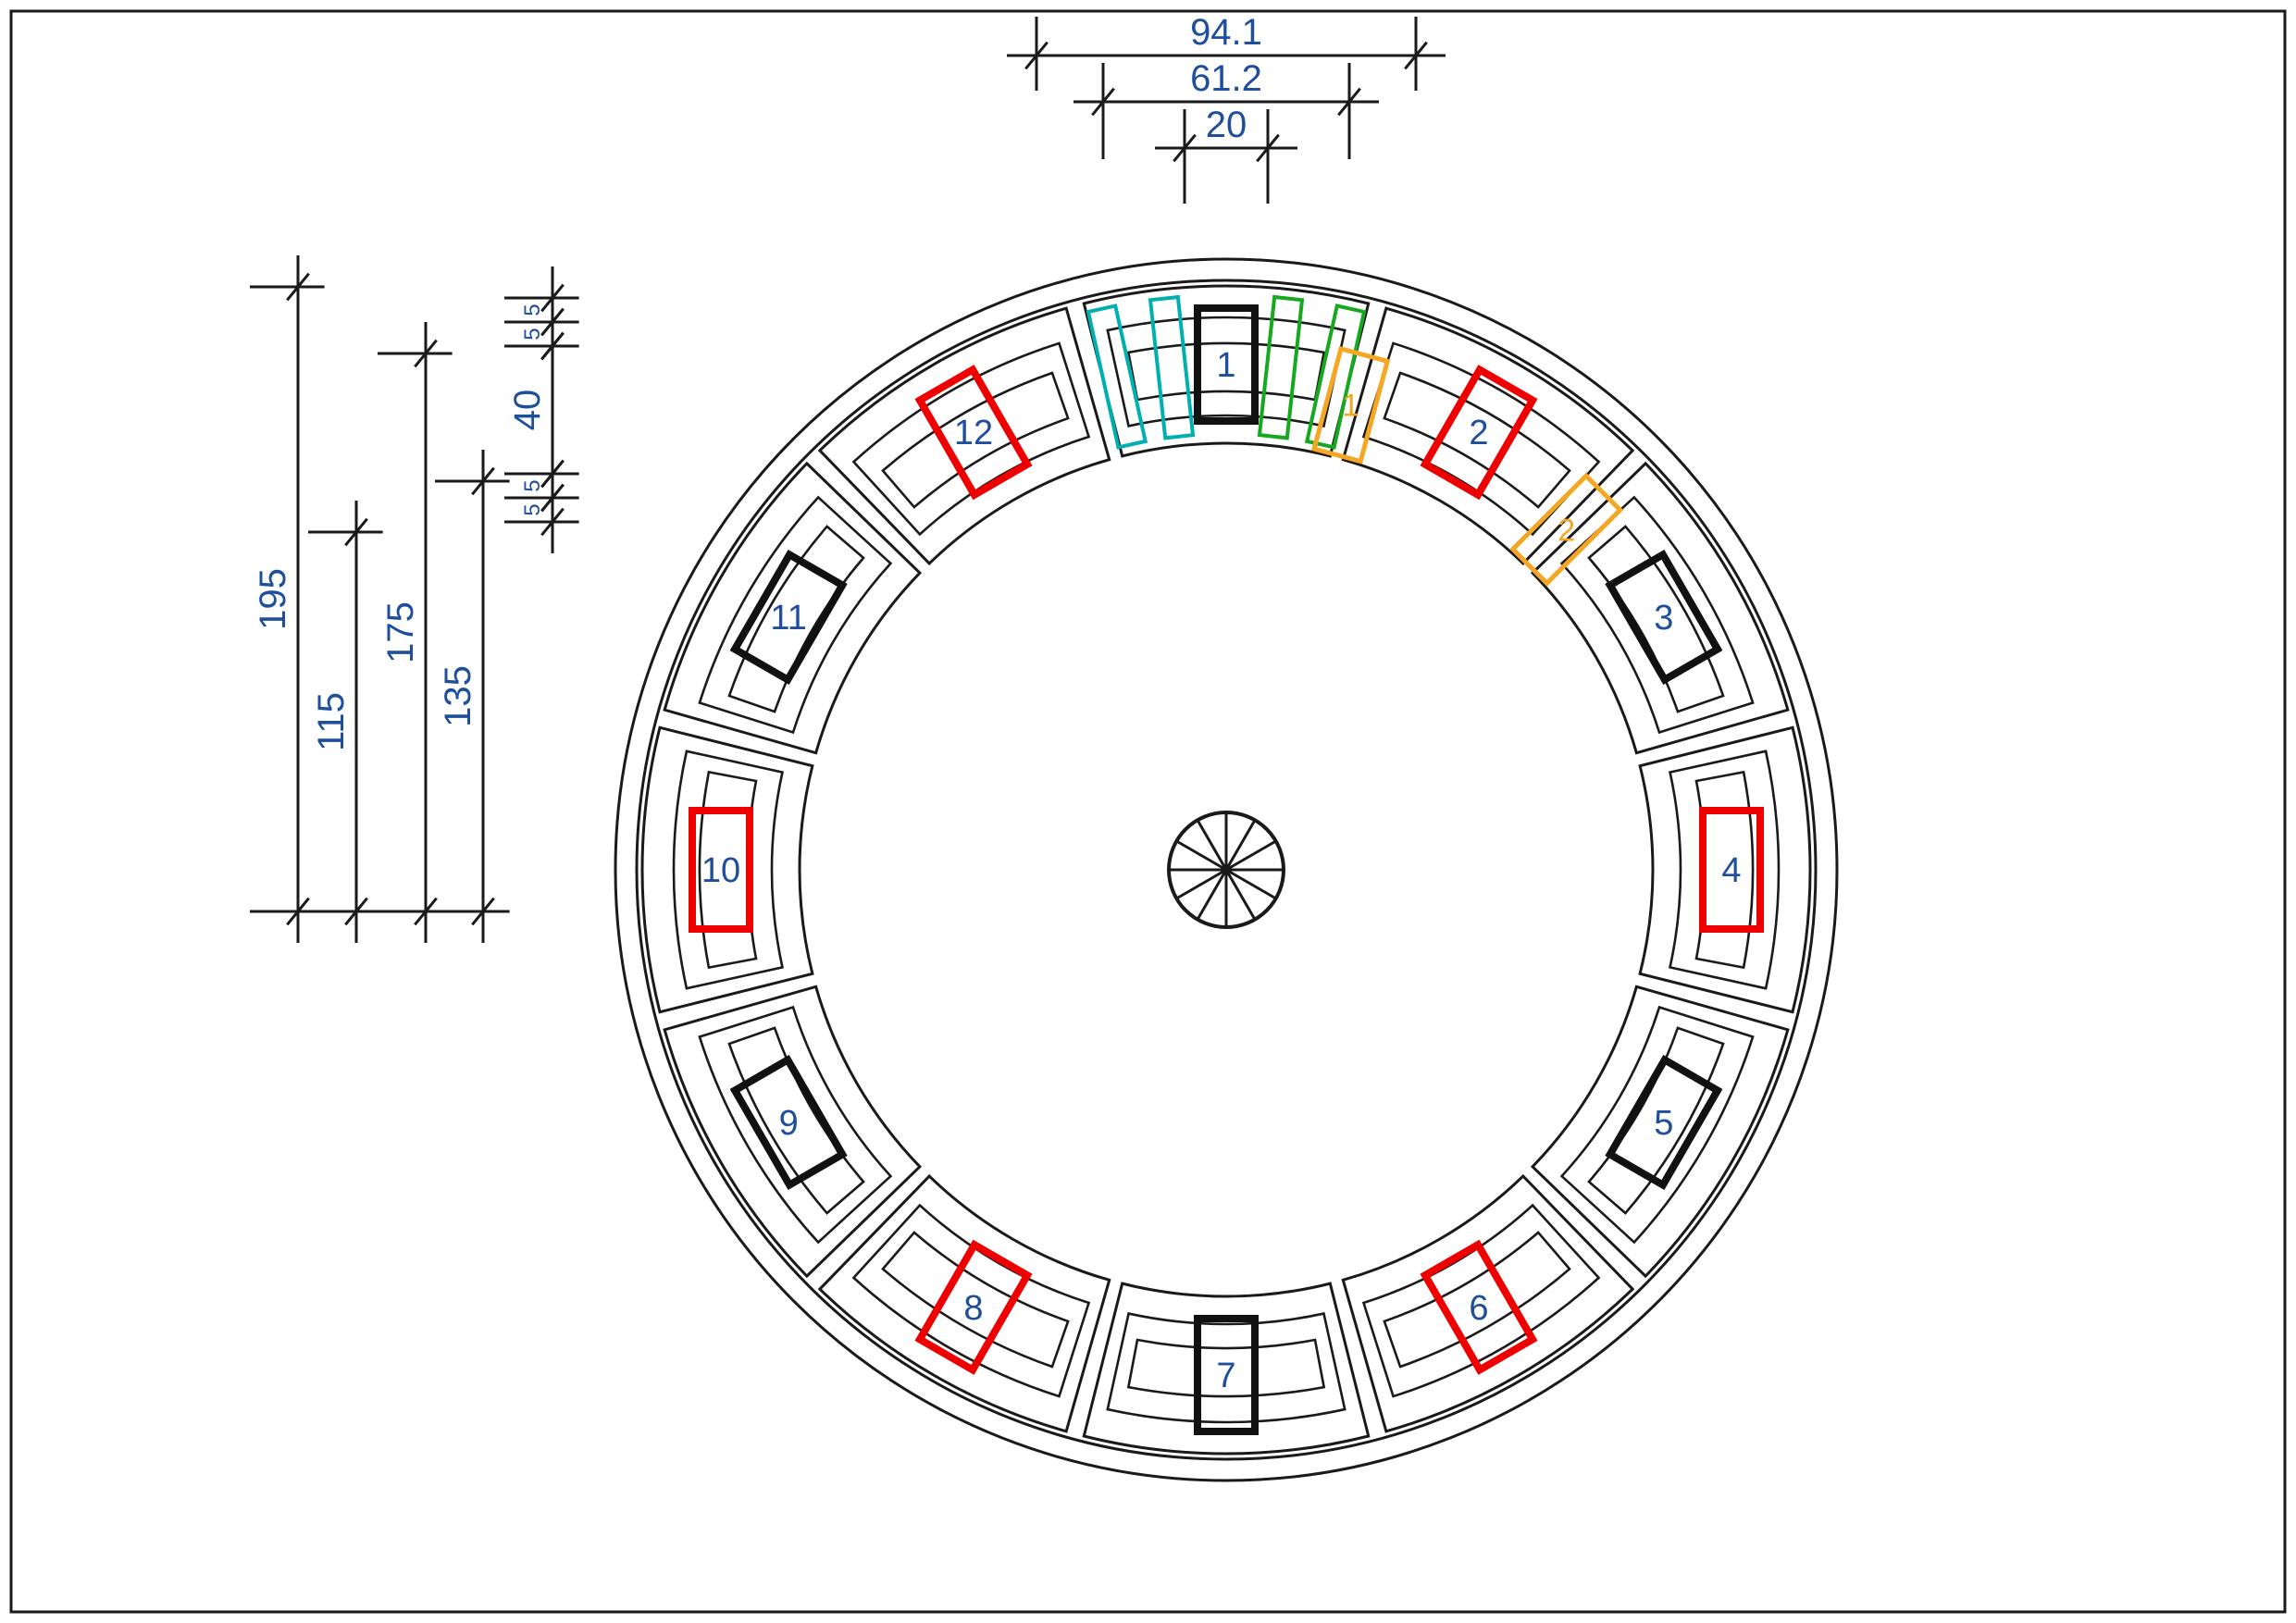 This screenshot has height=1623, width=2296. Describe the element at coordinates (541, 410) in the screenshot. I see `dim-40: 40` at that location.